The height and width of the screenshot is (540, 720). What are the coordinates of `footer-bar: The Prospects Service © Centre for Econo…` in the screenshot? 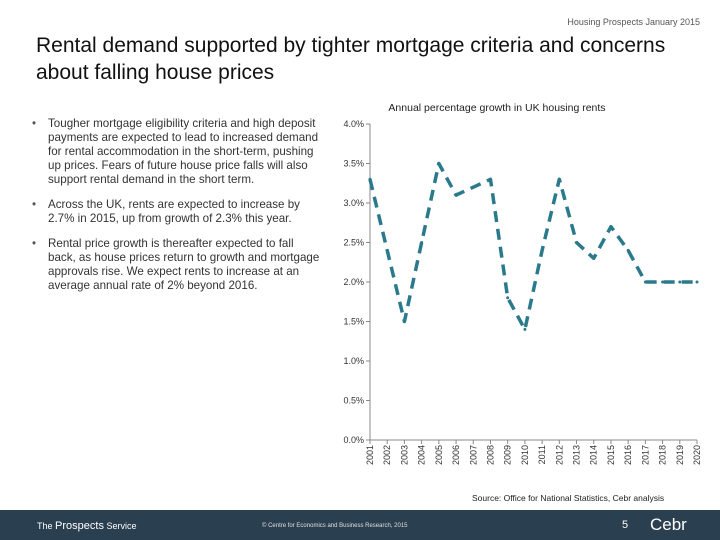 It's located at (360, 525).